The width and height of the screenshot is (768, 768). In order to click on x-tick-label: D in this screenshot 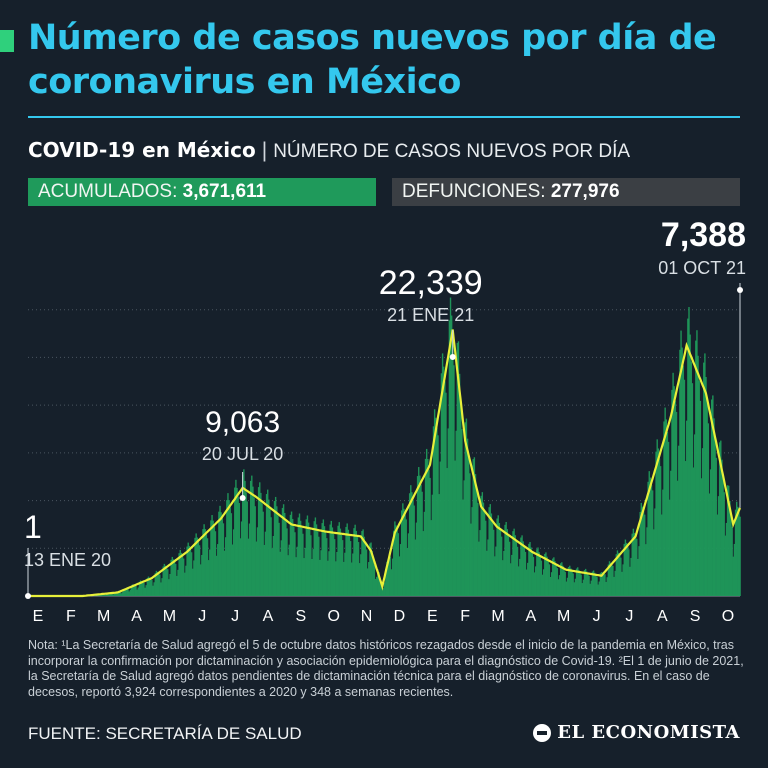, I will do `click(400, 616)`.